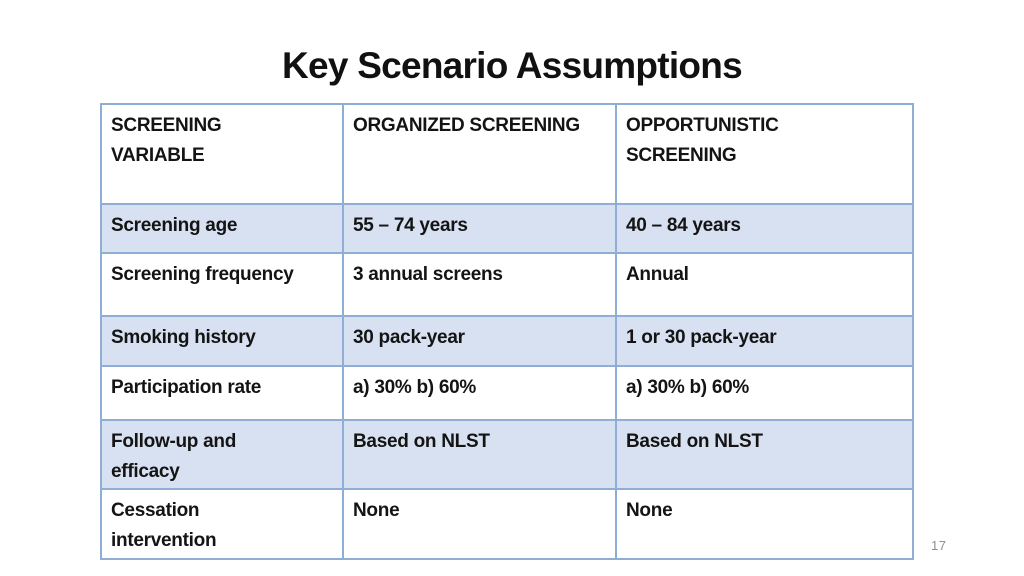  Describe the element at coordinates (222, 228) in the screenshot. I see `table-cell: Screening age` at that location.